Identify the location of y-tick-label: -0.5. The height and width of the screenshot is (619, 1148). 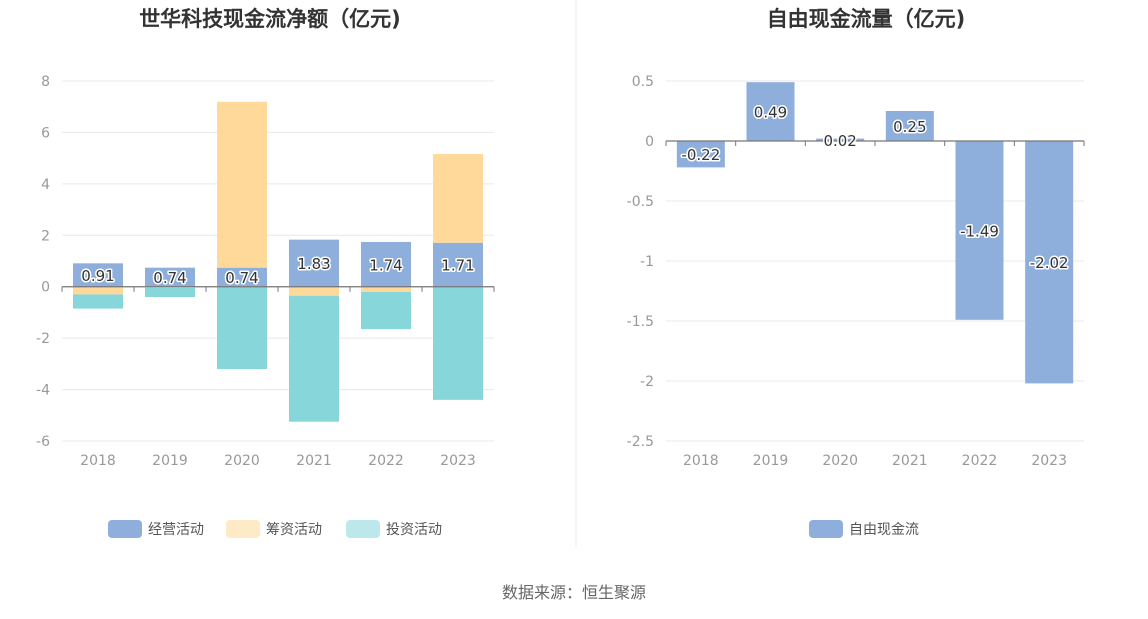
(640, 202).